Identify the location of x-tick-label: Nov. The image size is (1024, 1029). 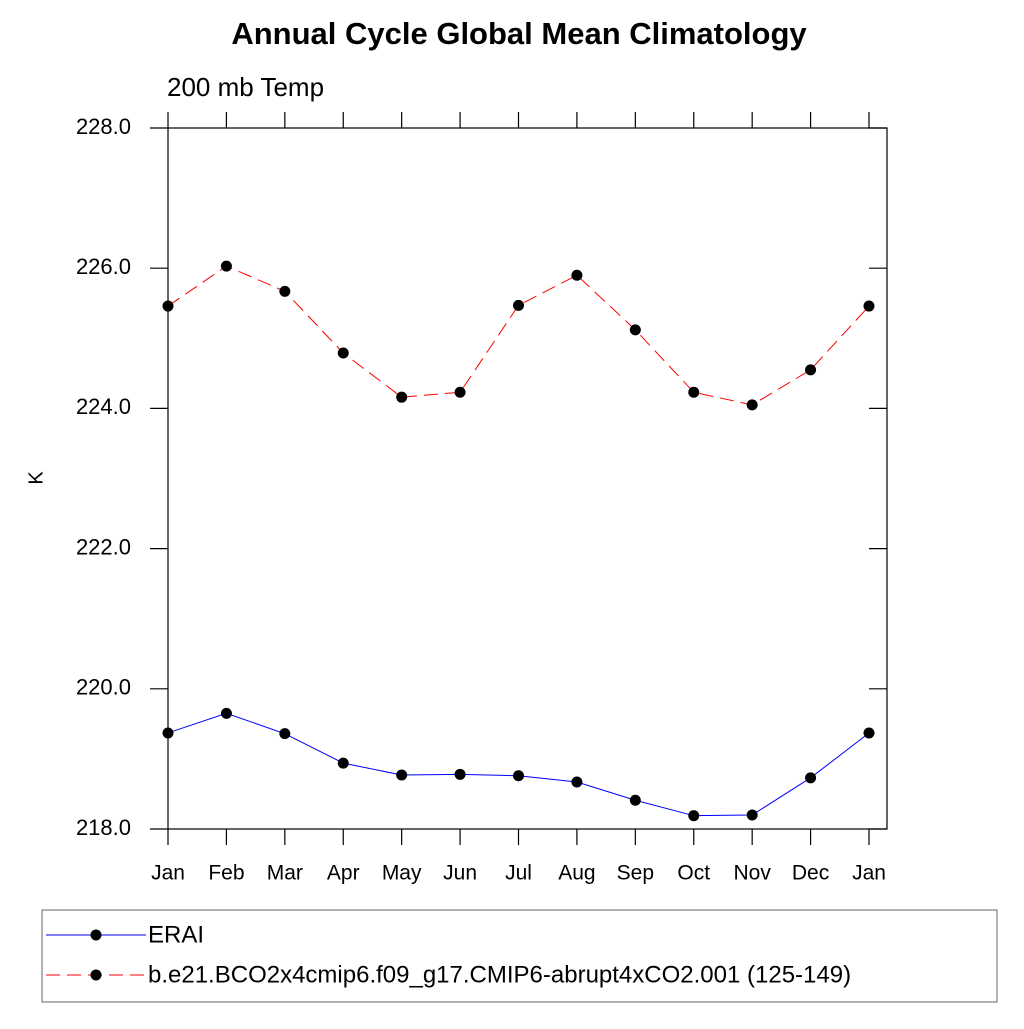
(752, 873).